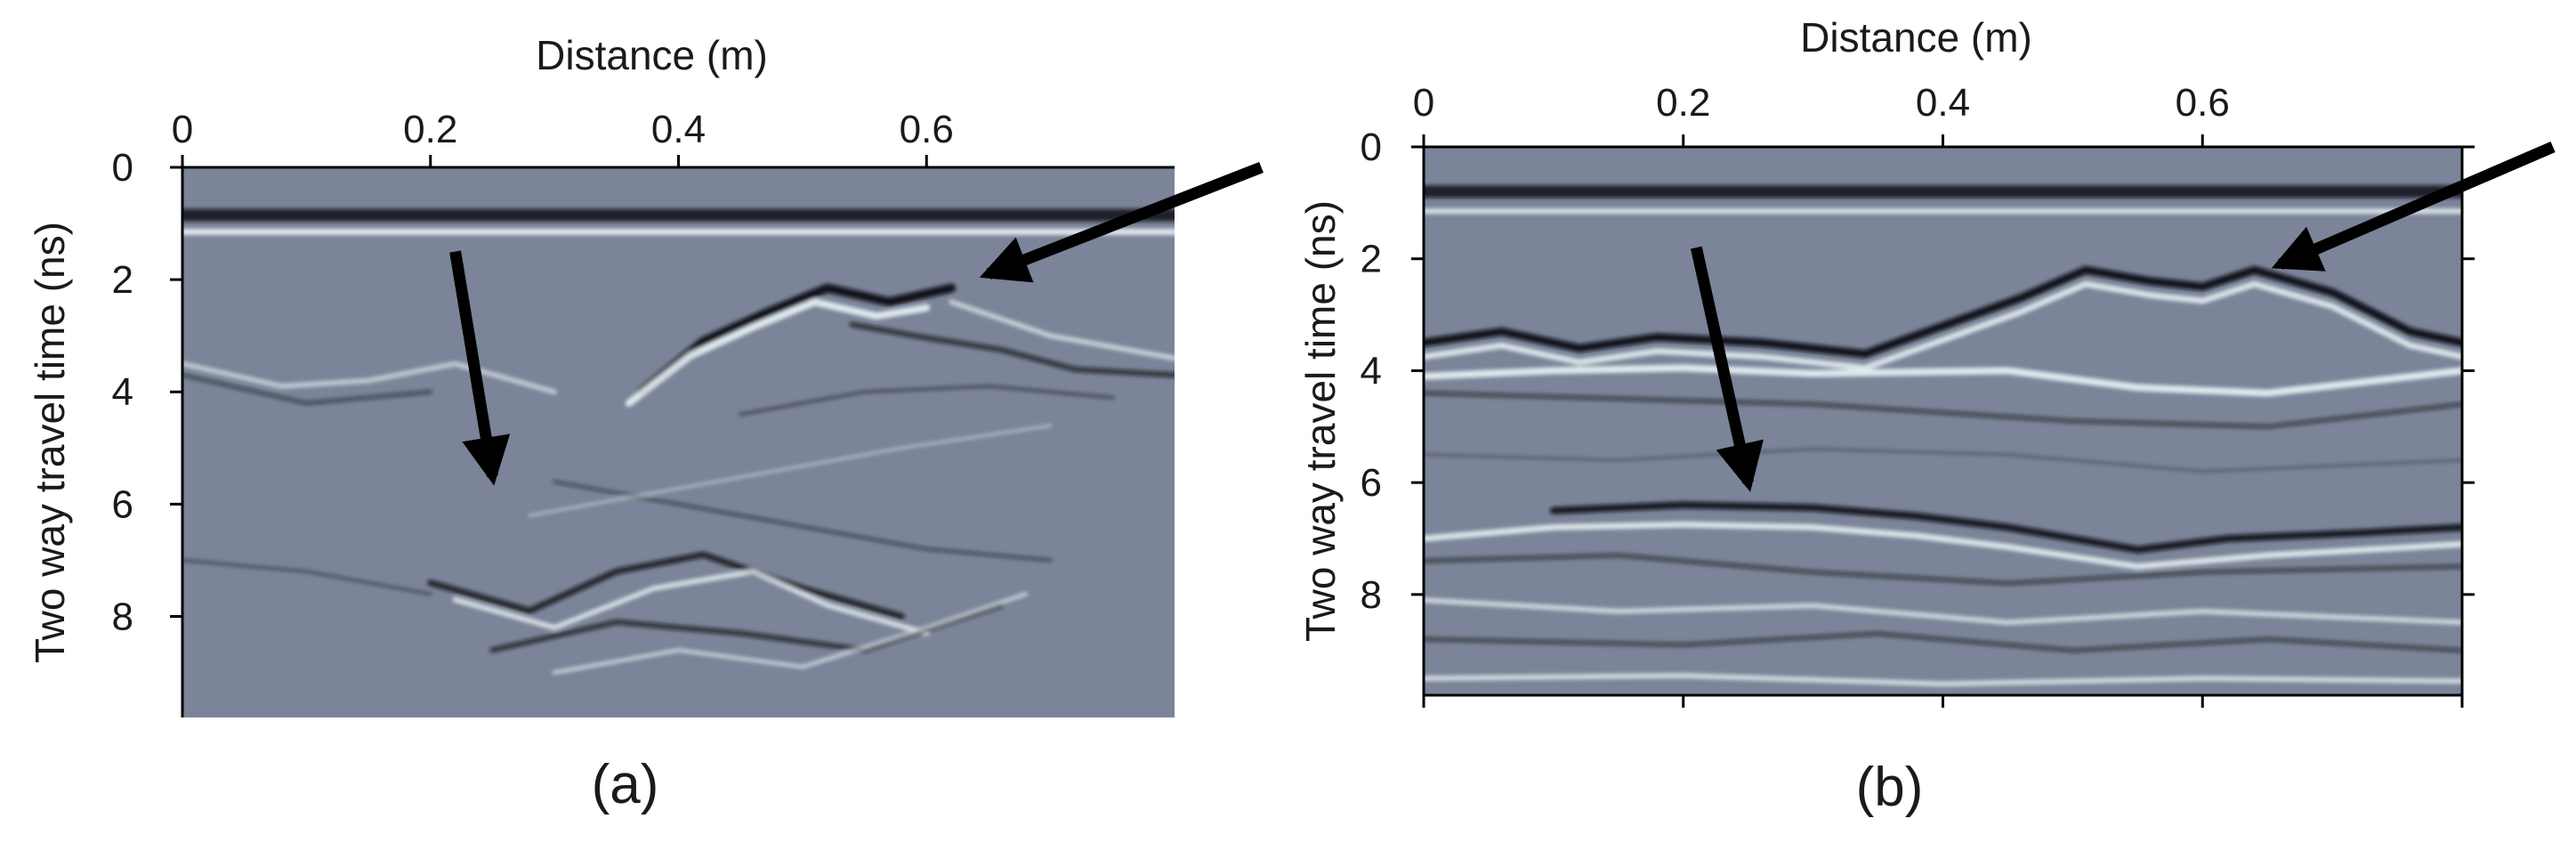 Image resolution: width=2576 pixels, height=859 pixels. Describe the element at coordinates (1890, 787) in the screenshot. I see `panel-label: (b)` at that location.